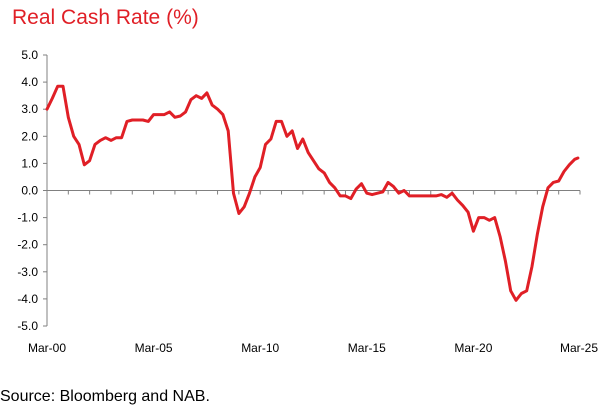 This screenshot has height=413, width=600. What do you see at coordinates (105, 17) in the screenshot?
I see `chart-title: Real Cash Rate (%)` at bounding box center [105, 17].